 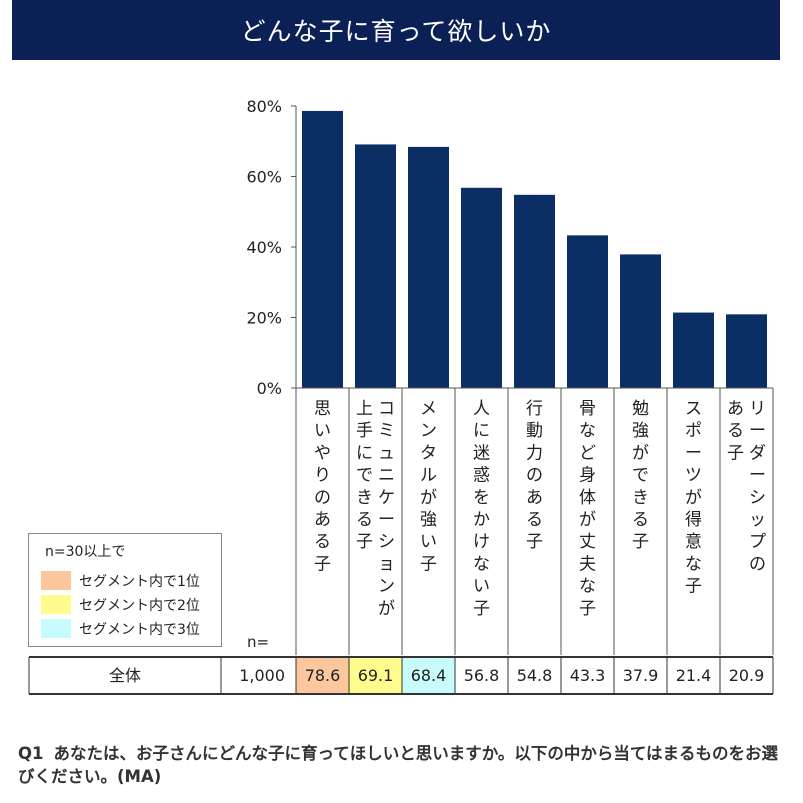 What do you see at coordinates (481, 520) in the screenshot?
I see `category-label-char: か` at bounding box center [481, 520].